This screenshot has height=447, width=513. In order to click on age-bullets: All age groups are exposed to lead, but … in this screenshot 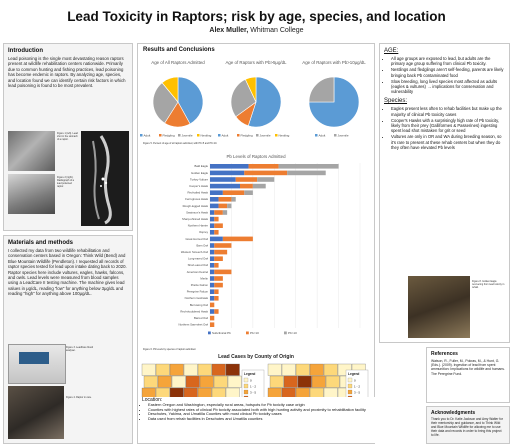, I will do `click(444, 75)`.